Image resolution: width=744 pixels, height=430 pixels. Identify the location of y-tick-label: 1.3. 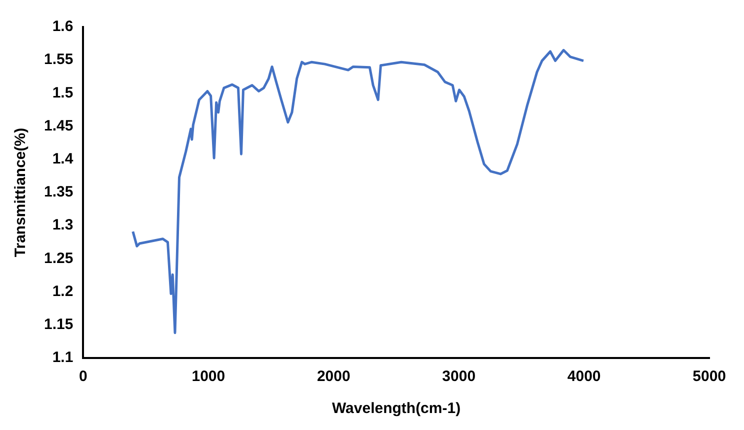
(63, 225).